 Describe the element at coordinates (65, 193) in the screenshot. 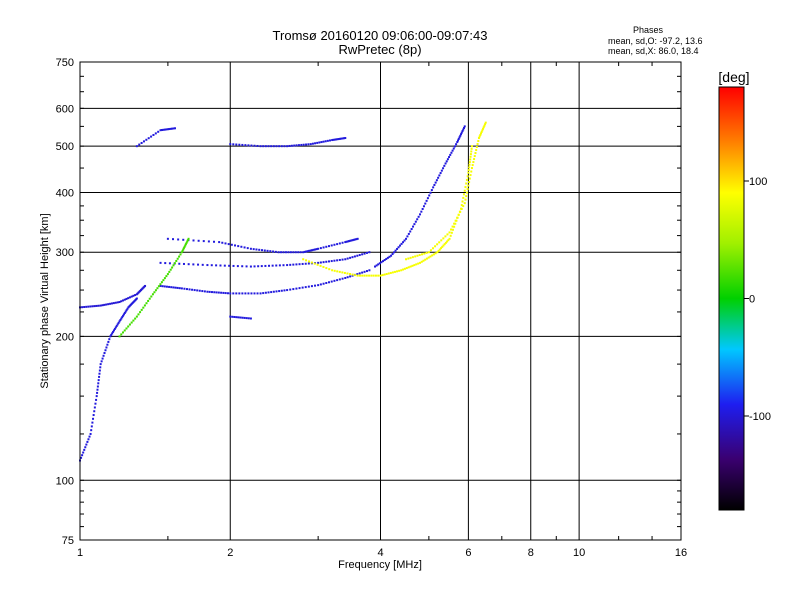

I see `y-tick-label: 400` at that location.